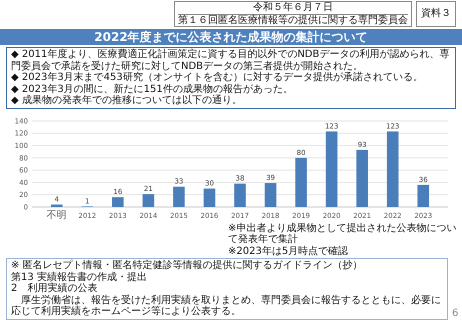  Describe the element at coordinates (54, 288) in the screenshot. I see `text: 2 利用実績の公表` at that location.